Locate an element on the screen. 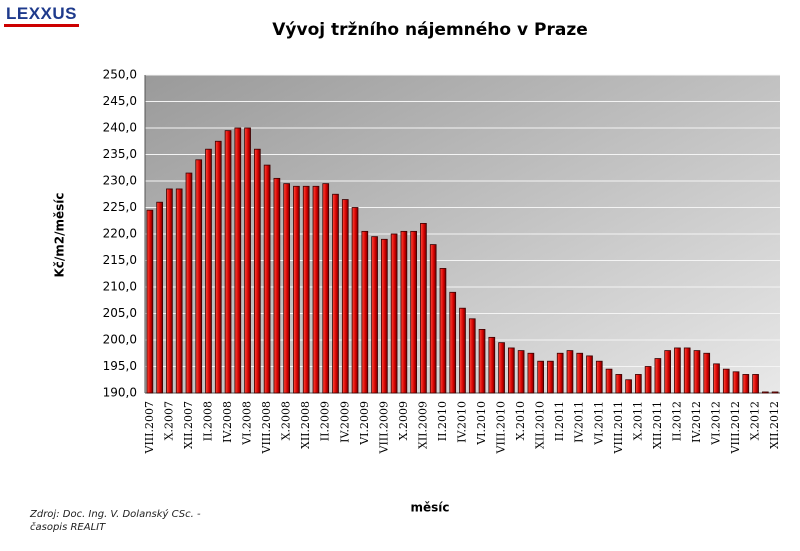 Image resolution: width=800 pixels, height=551 pixels. y-tick-label: 240,0 is located at coordinates (120, 128).